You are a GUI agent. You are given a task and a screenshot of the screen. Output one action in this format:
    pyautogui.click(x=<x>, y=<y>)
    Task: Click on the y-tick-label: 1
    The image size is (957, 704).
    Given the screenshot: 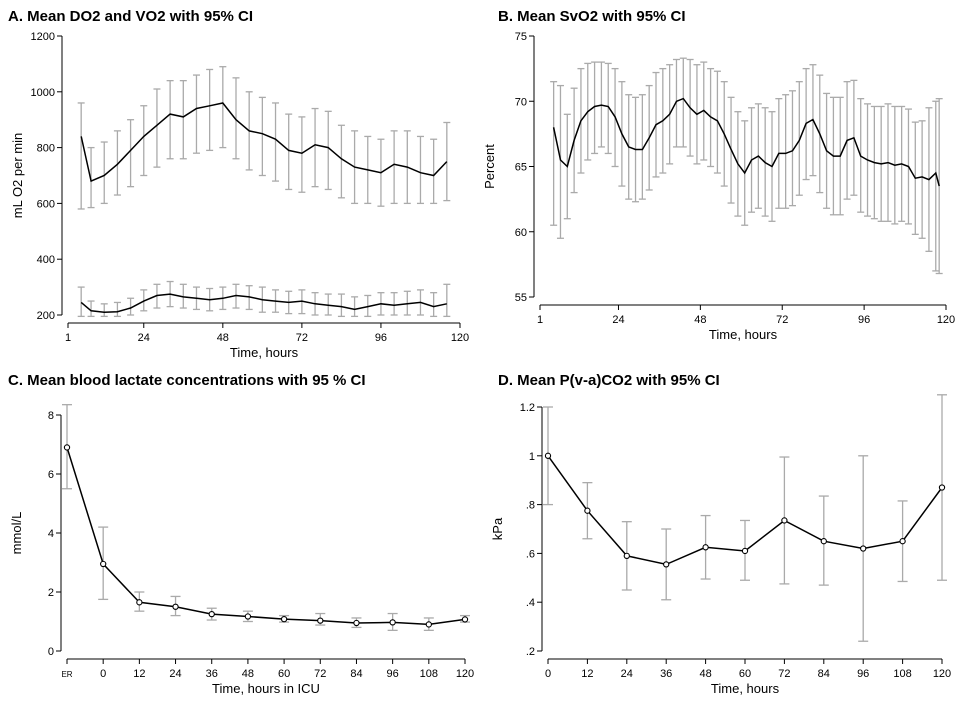 What is the action you would take?
    pyautogui.click(x=532, y=457)
    